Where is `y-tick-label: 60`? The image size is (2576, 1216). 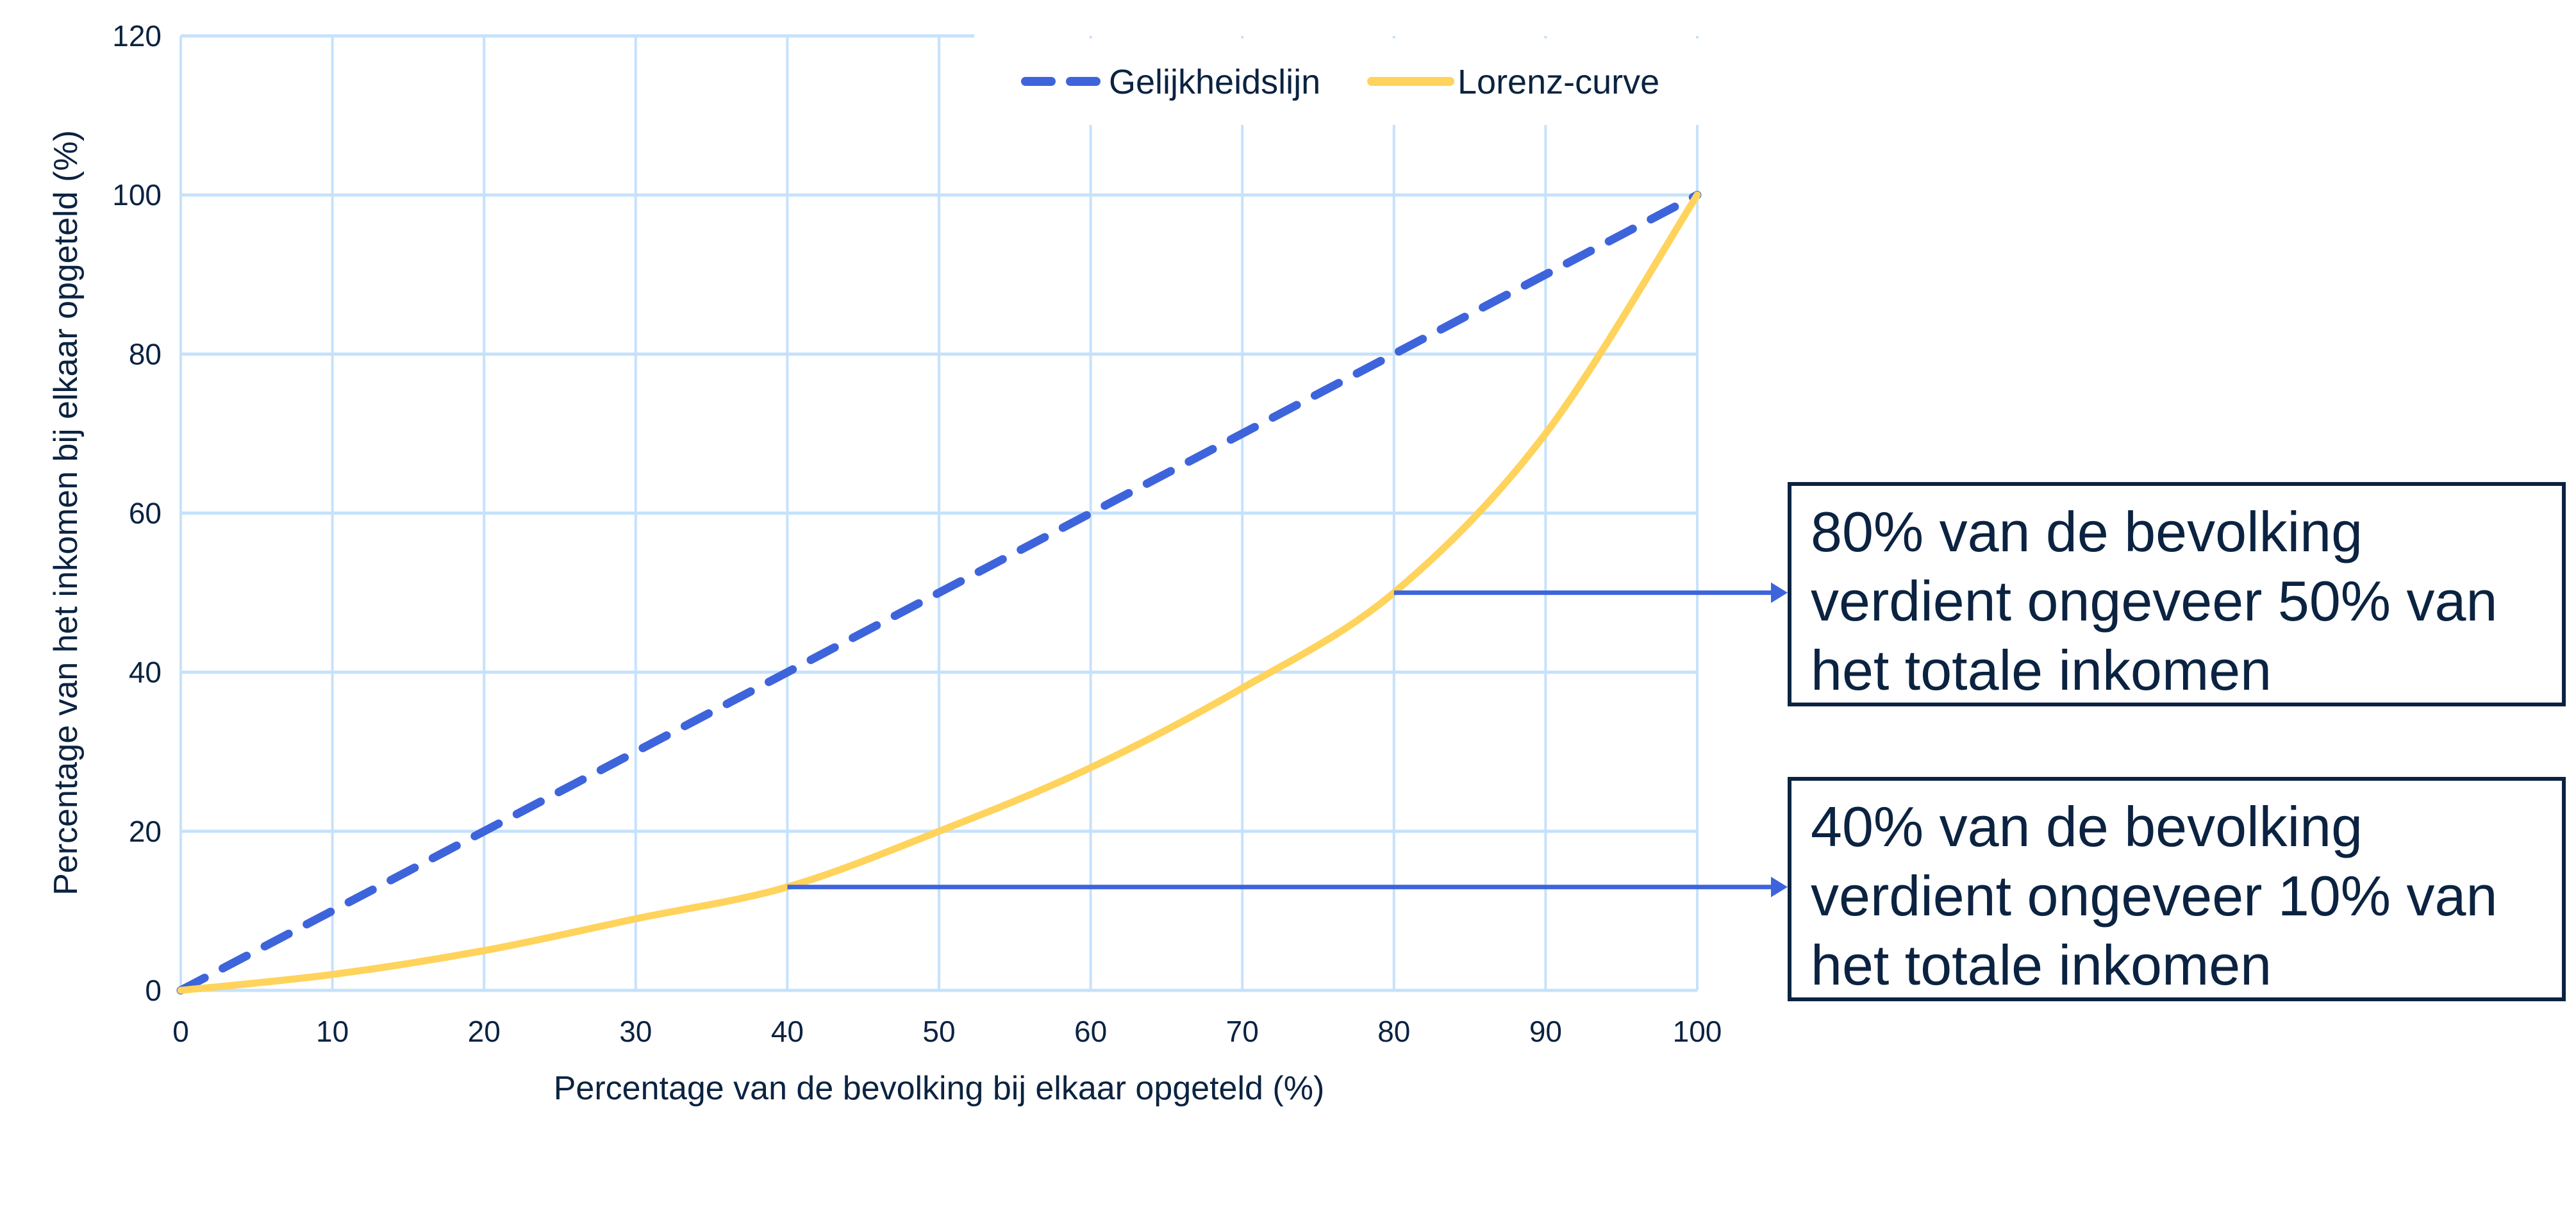 y-tick-label: 60 is located at coordinates (145, 513).